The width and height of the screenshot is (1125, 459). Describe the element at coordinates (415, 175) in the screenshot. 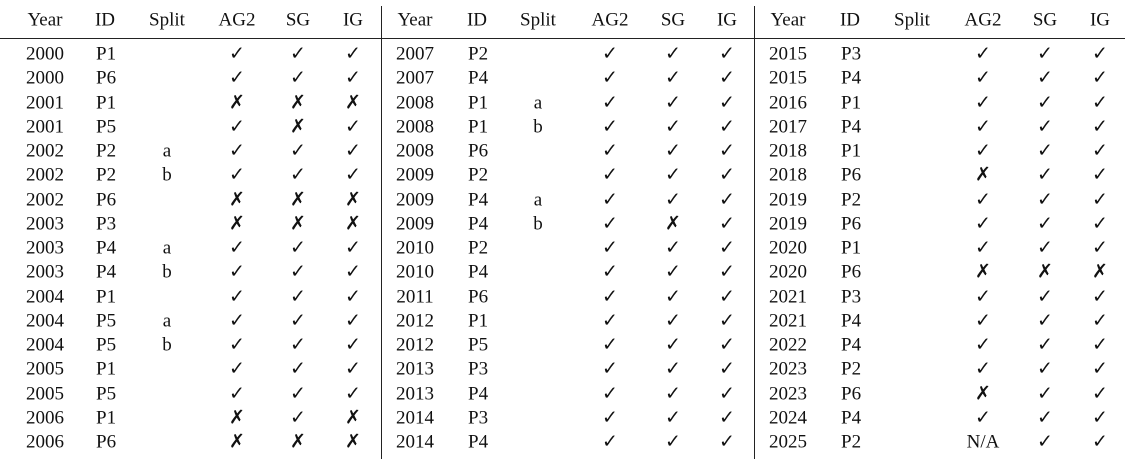

I see `year-cell: 2009` at that location.